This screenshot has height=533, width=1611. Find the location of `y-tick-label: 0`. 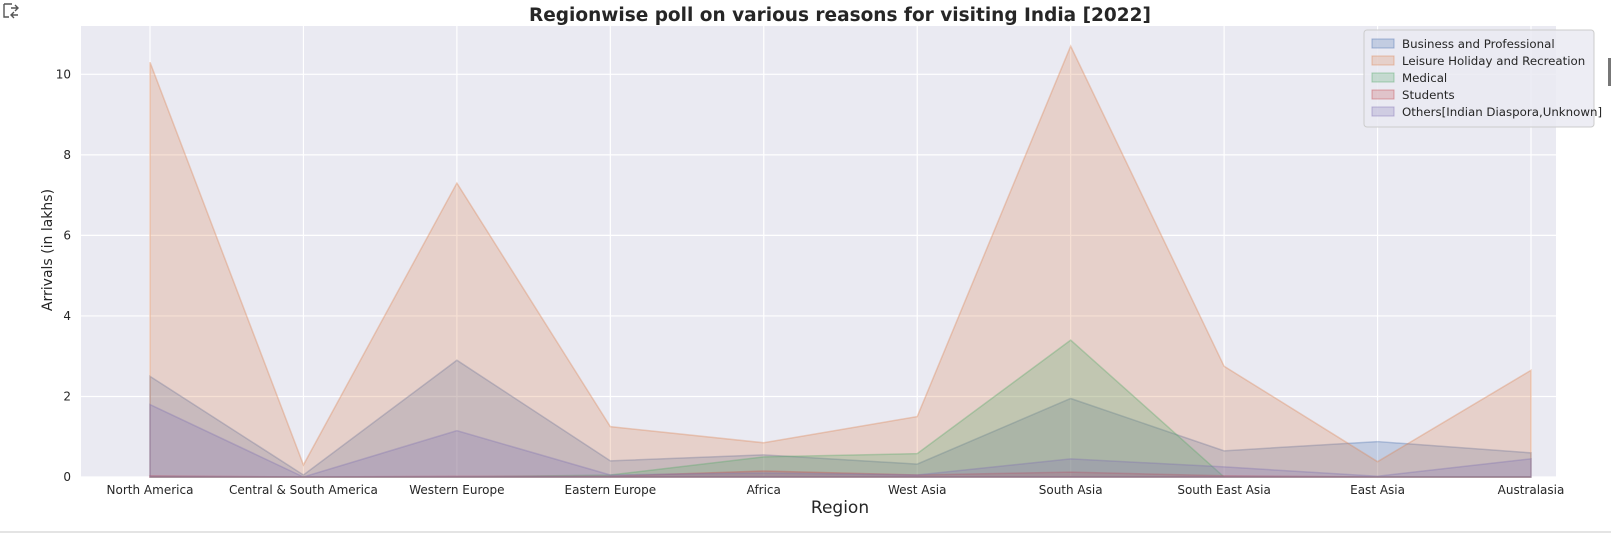

y-tick-label: 0 is located at coordinates (67, 477).